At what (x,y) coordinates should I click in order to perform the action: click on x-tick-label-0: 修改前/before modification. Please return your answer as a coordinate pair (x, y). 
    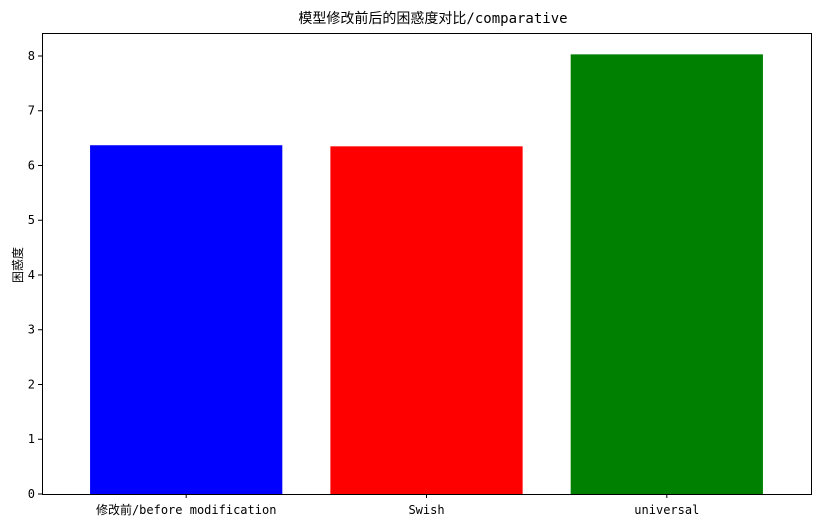
    Looking at the image, I should click on (186, 509).